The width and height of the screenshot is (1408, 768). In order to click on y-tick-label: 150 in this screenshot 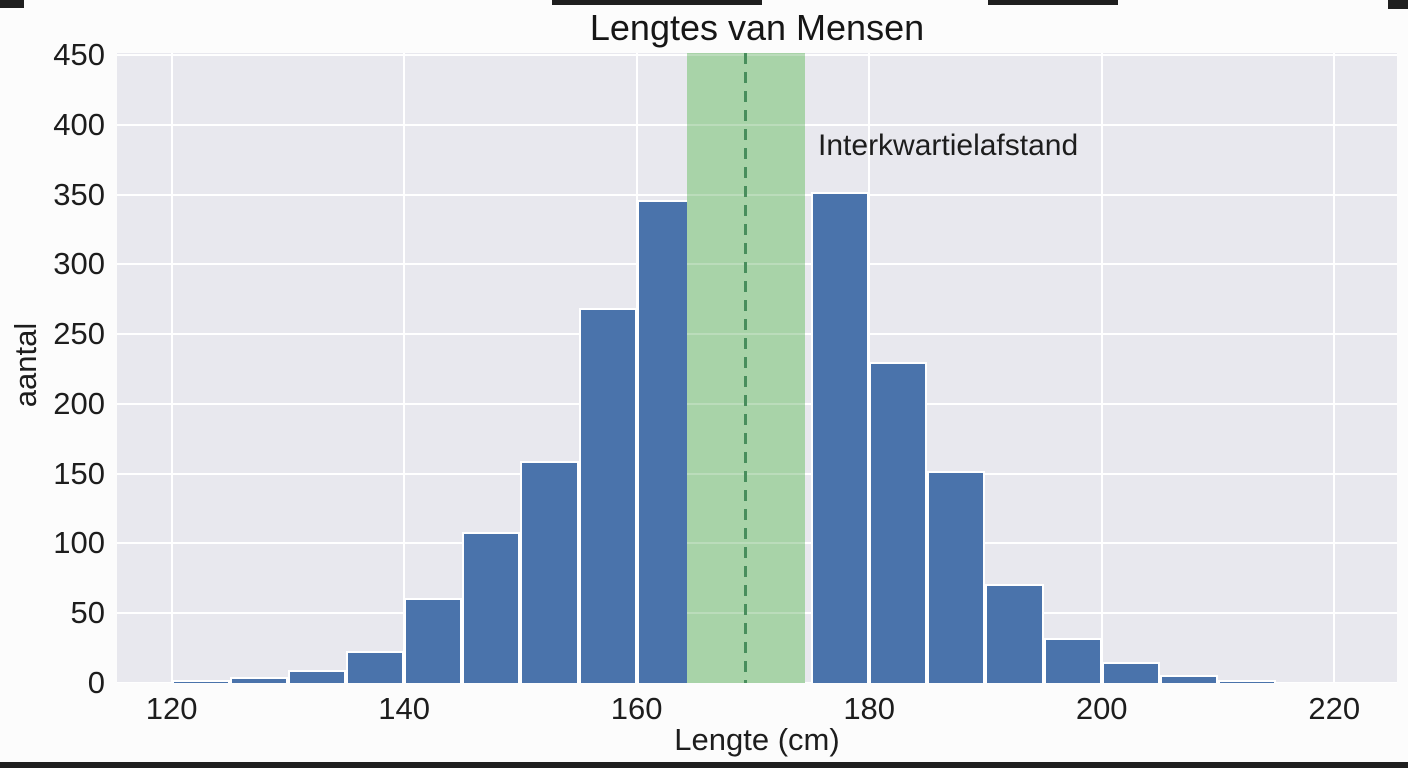, I will do `click(79, 473)`.